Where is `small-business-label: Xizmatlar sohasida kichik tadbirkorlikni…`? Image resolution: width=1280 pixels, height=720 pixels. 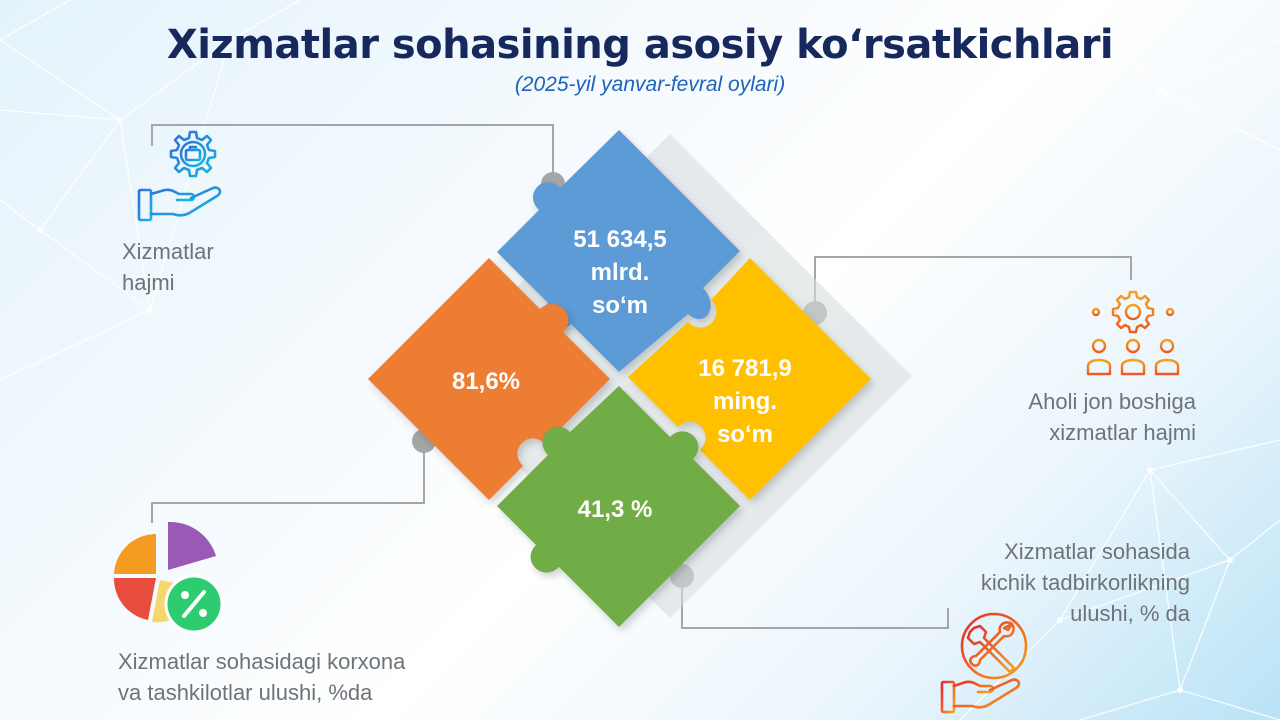 small-business-label: Xizmatlar sohasida kichik tadbirkorlikni… is located at coordinates (1075, 582).